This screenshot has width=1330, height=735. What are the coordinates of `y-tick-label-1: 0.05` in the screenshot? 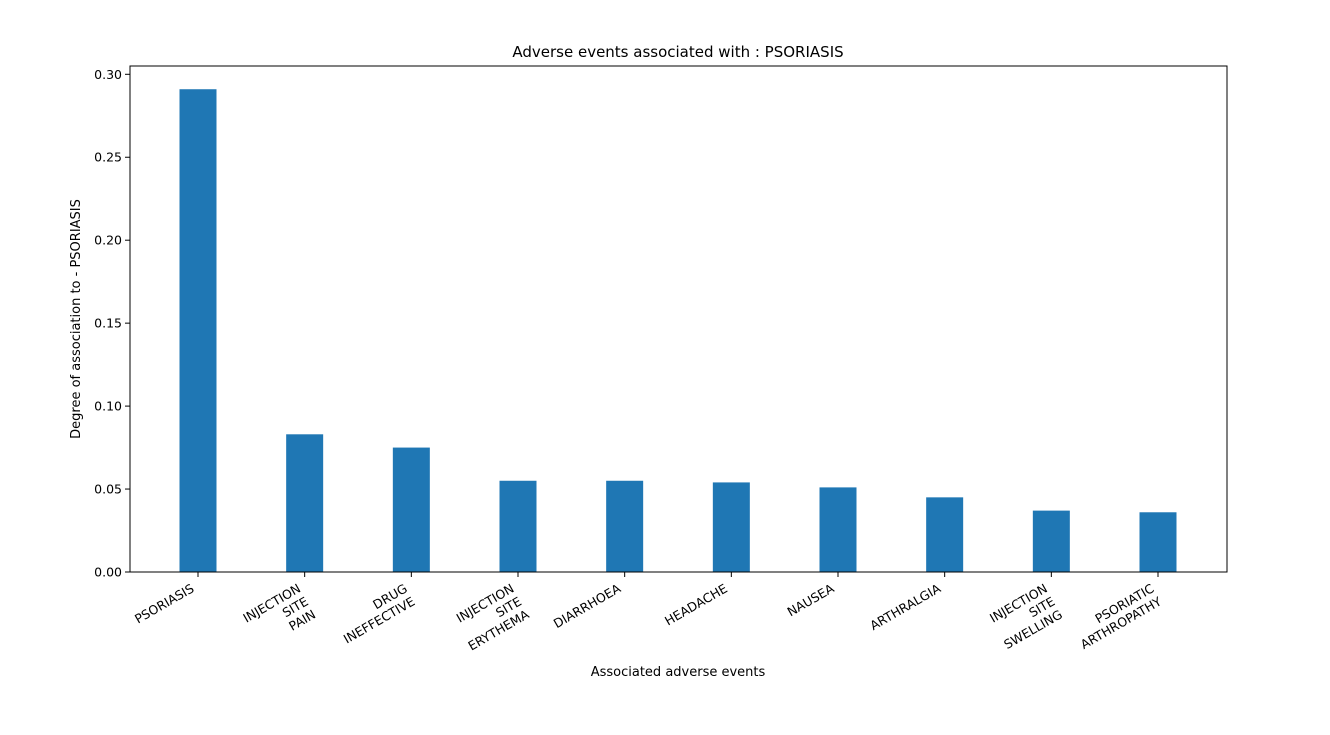 It's located at (108, 489).